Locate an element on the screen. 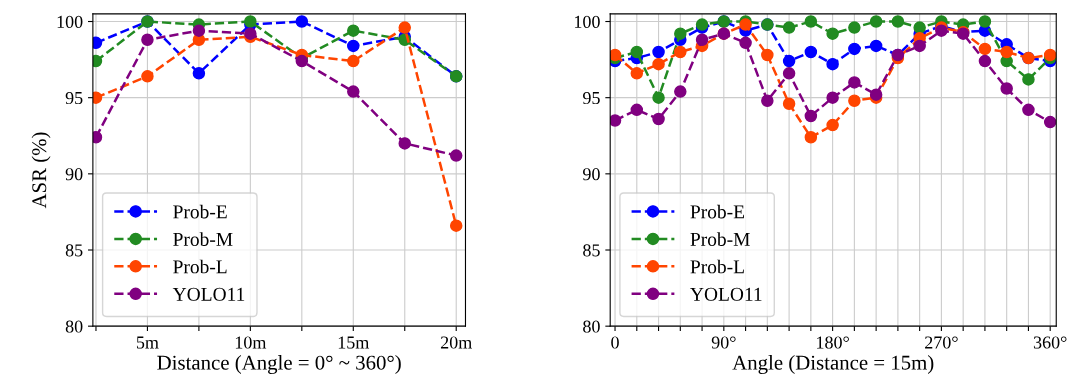 The height and width of the screenshot is (386, 1080). x-tick-label: 5m is located at coordinates (147, 342).